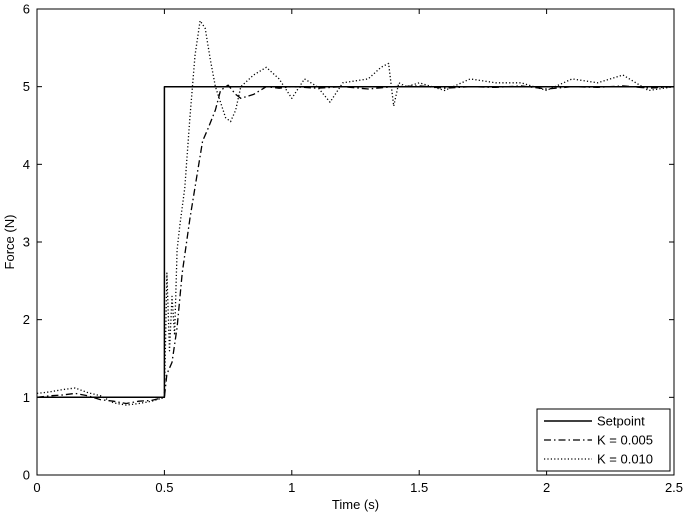 This screenshot has height=515, width=686. Describe the element at coordinates (164, 487) in the screenshot. I see `x-tick-label: 0.5` at that location.